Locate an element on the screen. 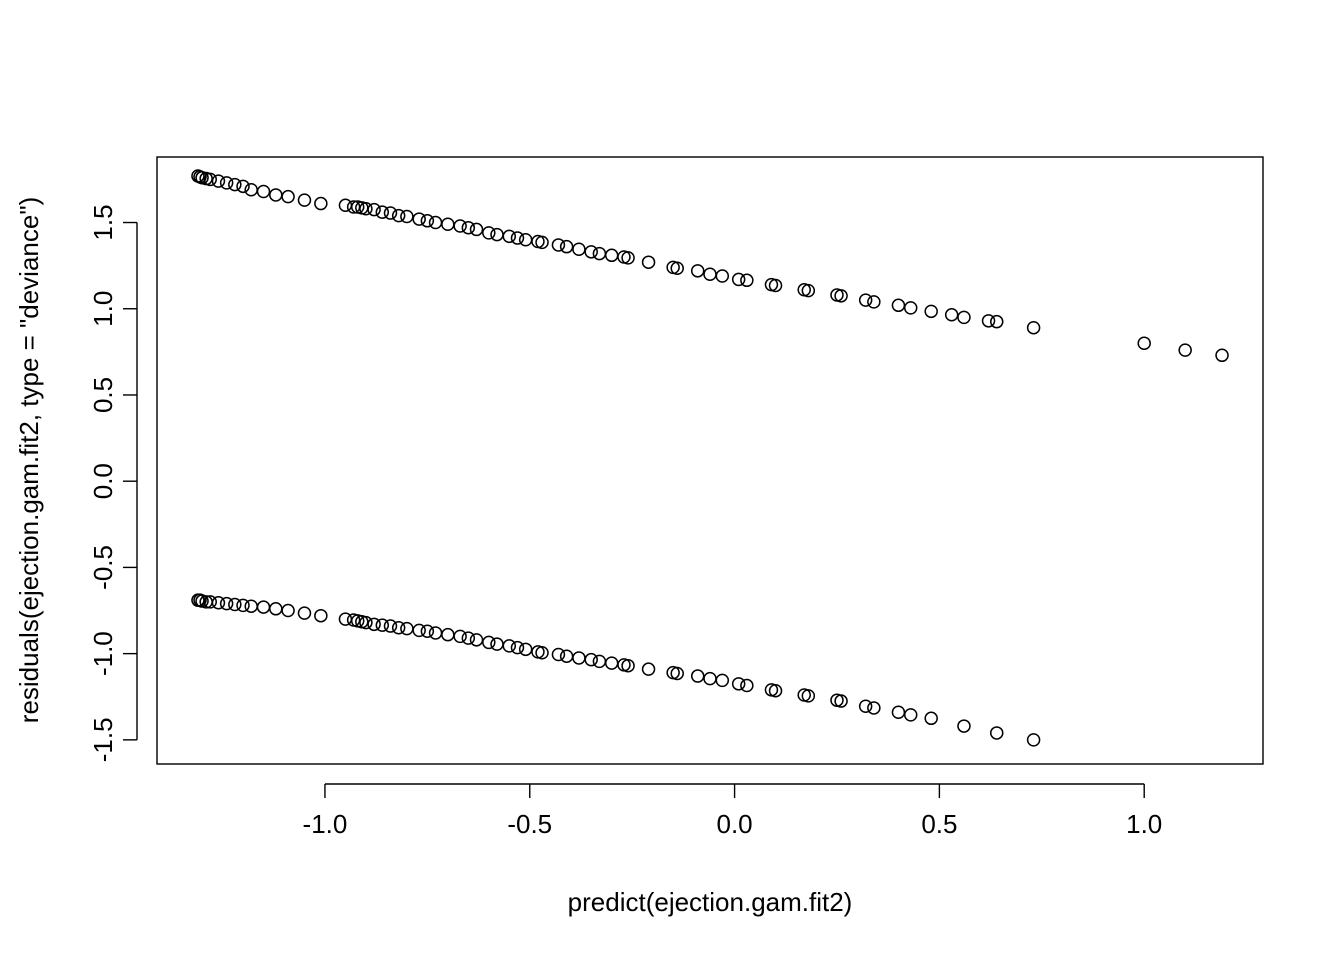 This screenshot has width=1344, height=960. y-tick-label: 1.0 is located at coordinates (103, 309).